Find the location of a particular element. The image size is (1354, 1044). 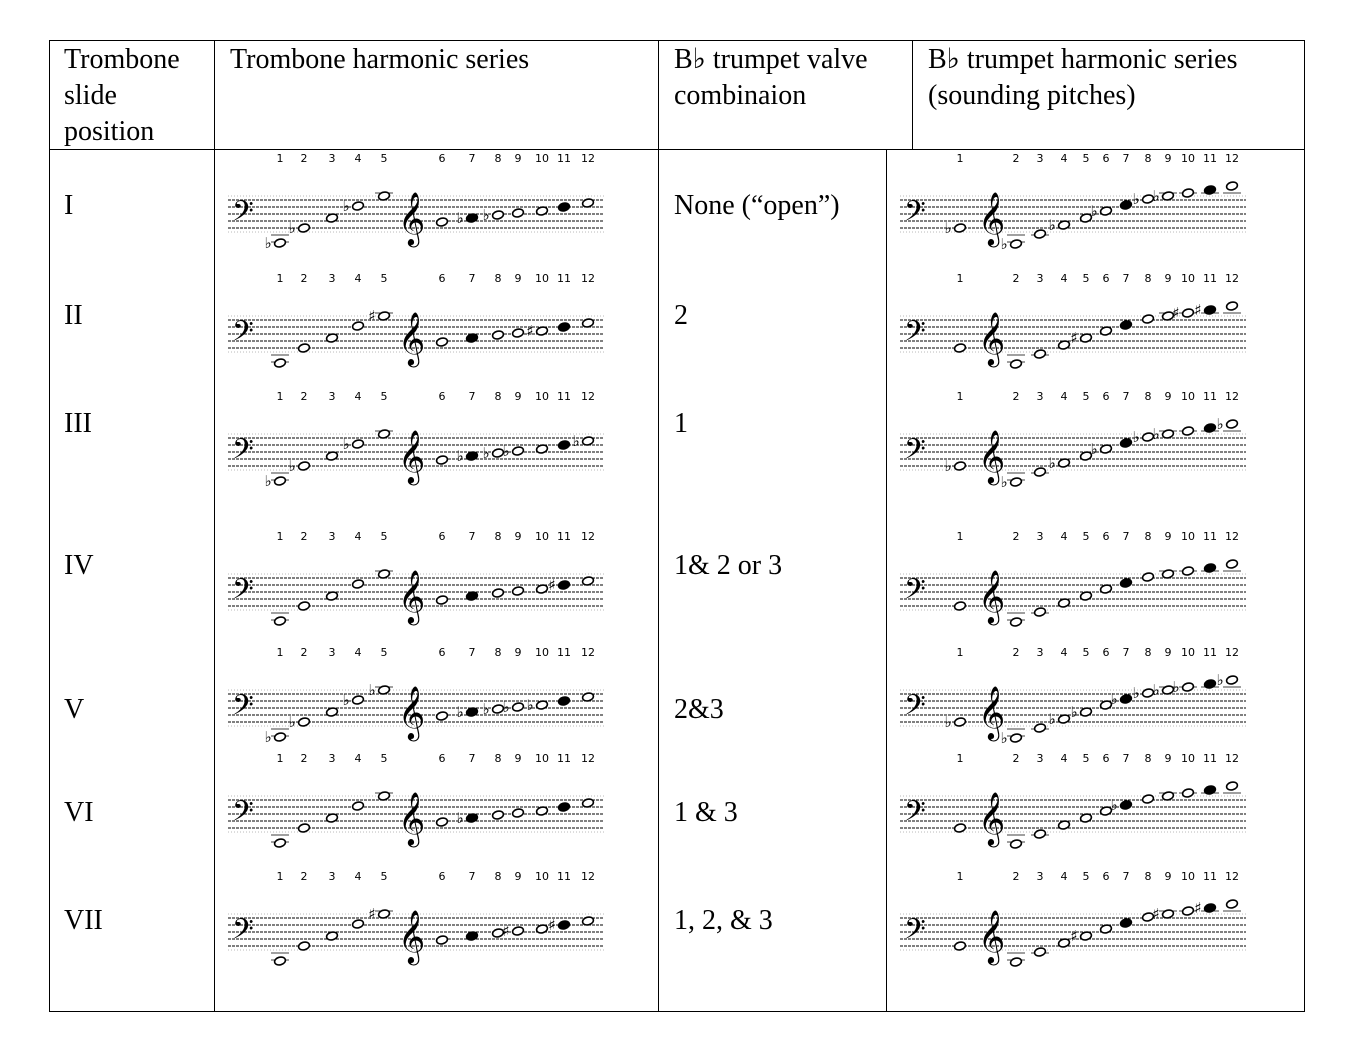

valve-combination-label: 1 is located at coordinates (681, 423).